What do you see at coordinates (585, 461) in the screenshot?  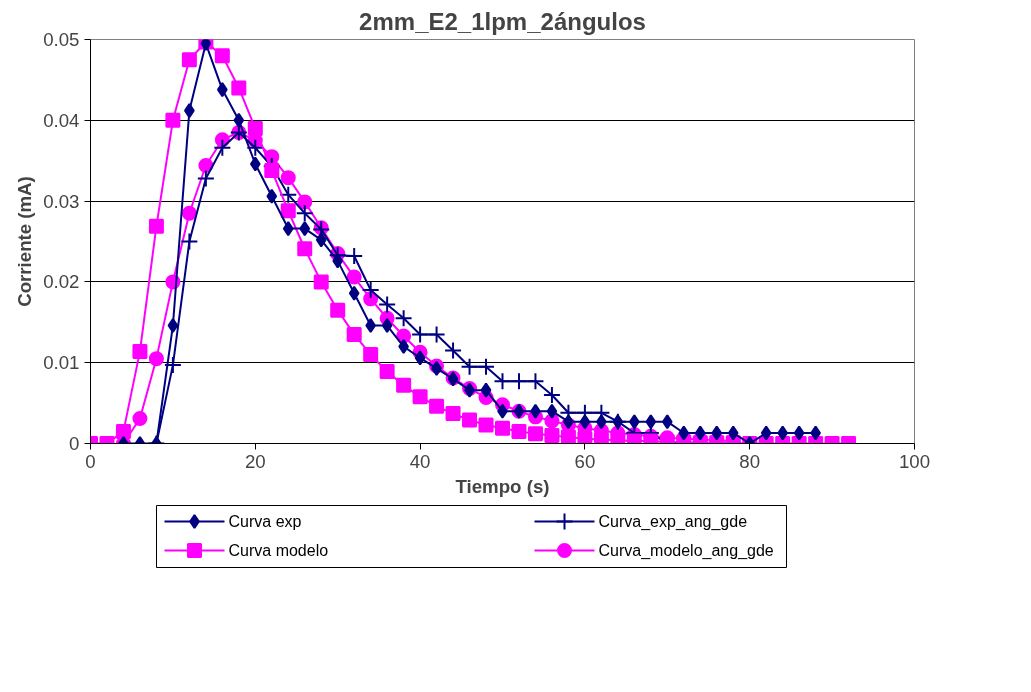 I see `x-tick-label: 60` at bounding box center [585, 461].